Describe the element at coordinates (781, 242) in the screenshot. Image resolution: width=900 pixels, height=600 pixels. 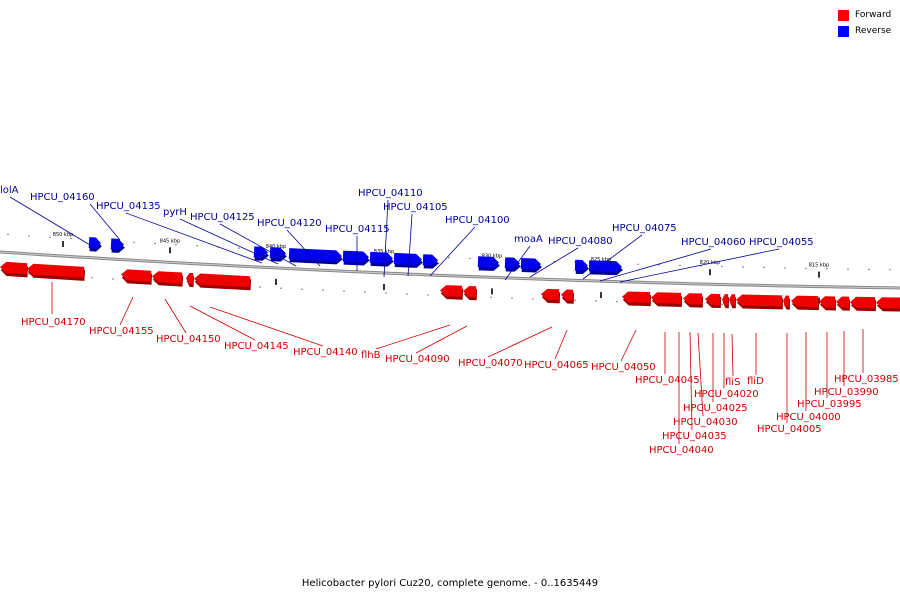
I see `reverse-gene-label: HPCU_04055` at that location.